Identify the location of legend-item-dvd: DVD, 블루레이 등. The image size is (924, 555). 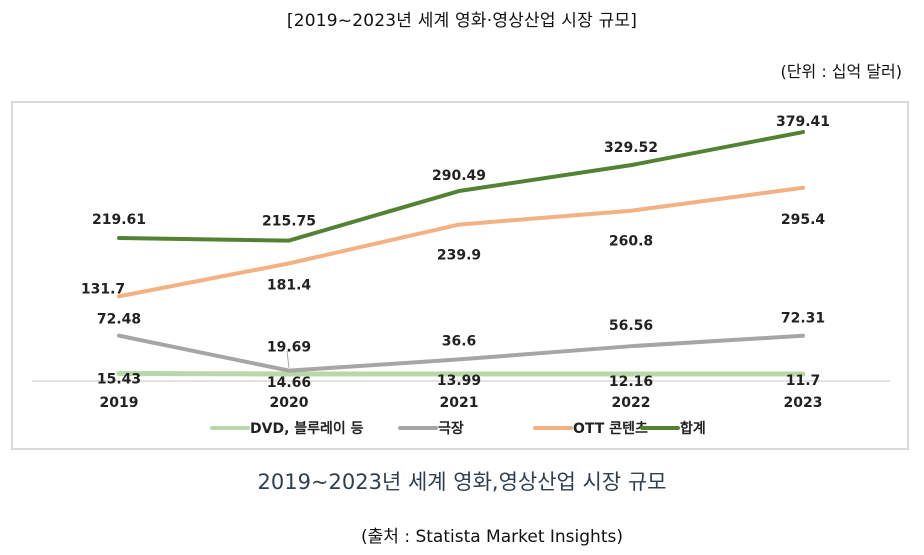
(287, 428).